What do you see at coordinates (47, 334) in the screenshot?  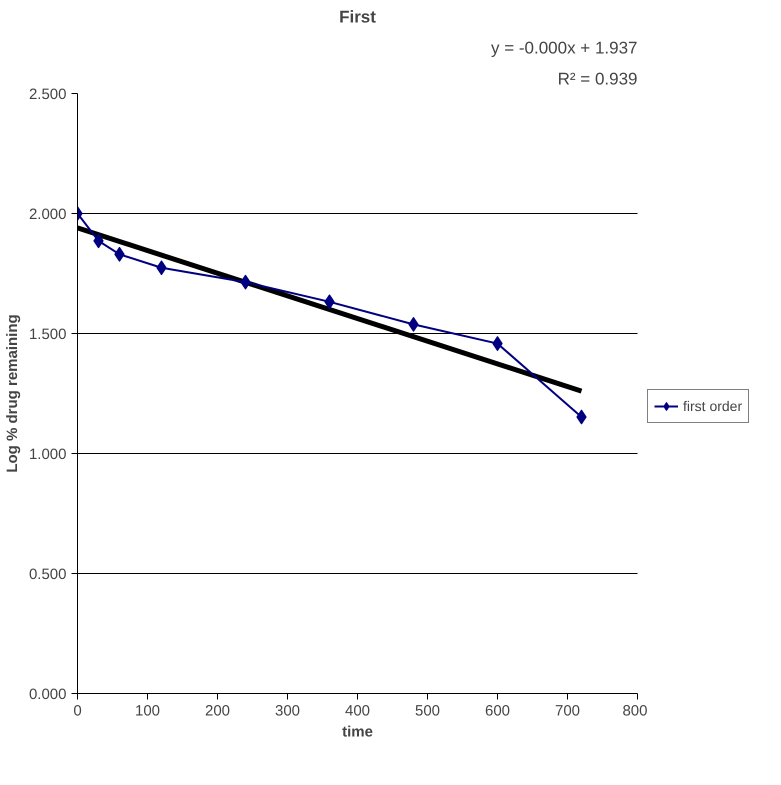 I see `y-tick-label: 1.500` at bounding box center [47, 334].